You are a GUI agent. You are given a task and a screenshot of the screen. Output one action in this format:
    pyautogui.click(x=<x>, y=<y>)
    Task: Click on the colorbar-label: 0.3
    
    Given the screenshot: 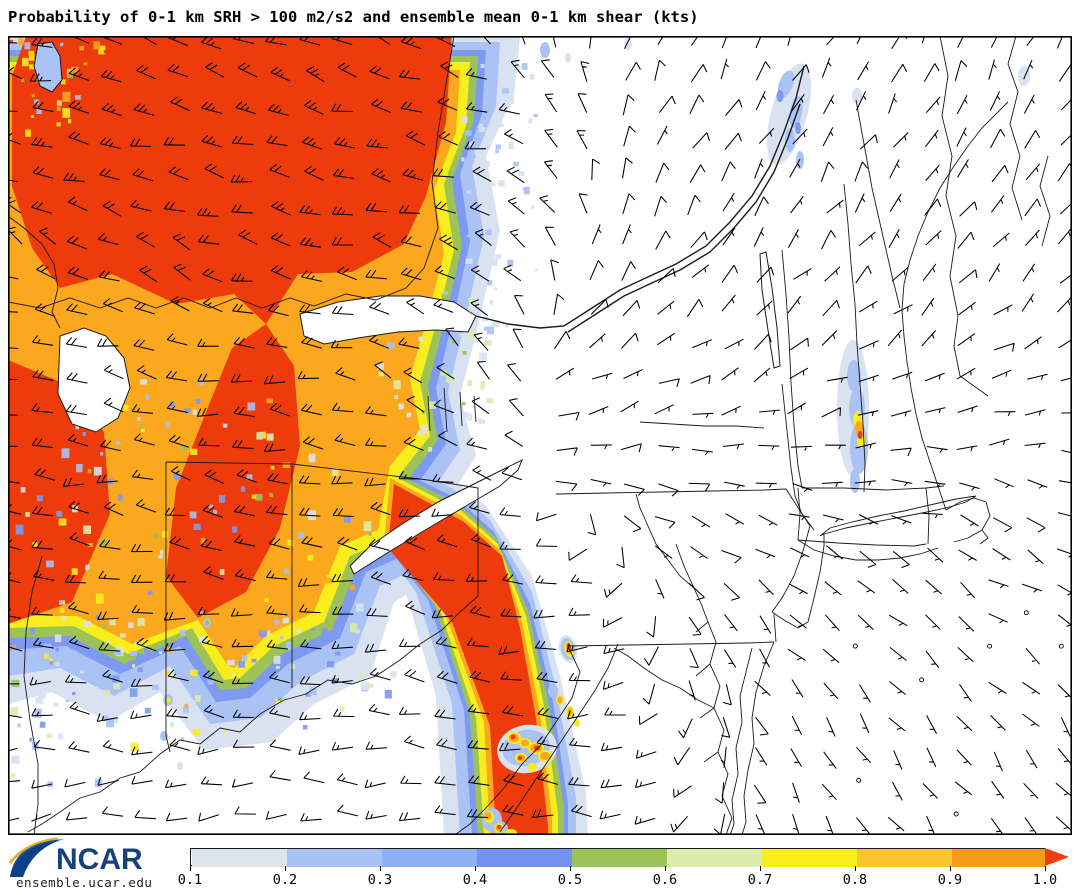 What is the action you would take?
    pyautogui.click(x=380, y=880)
    